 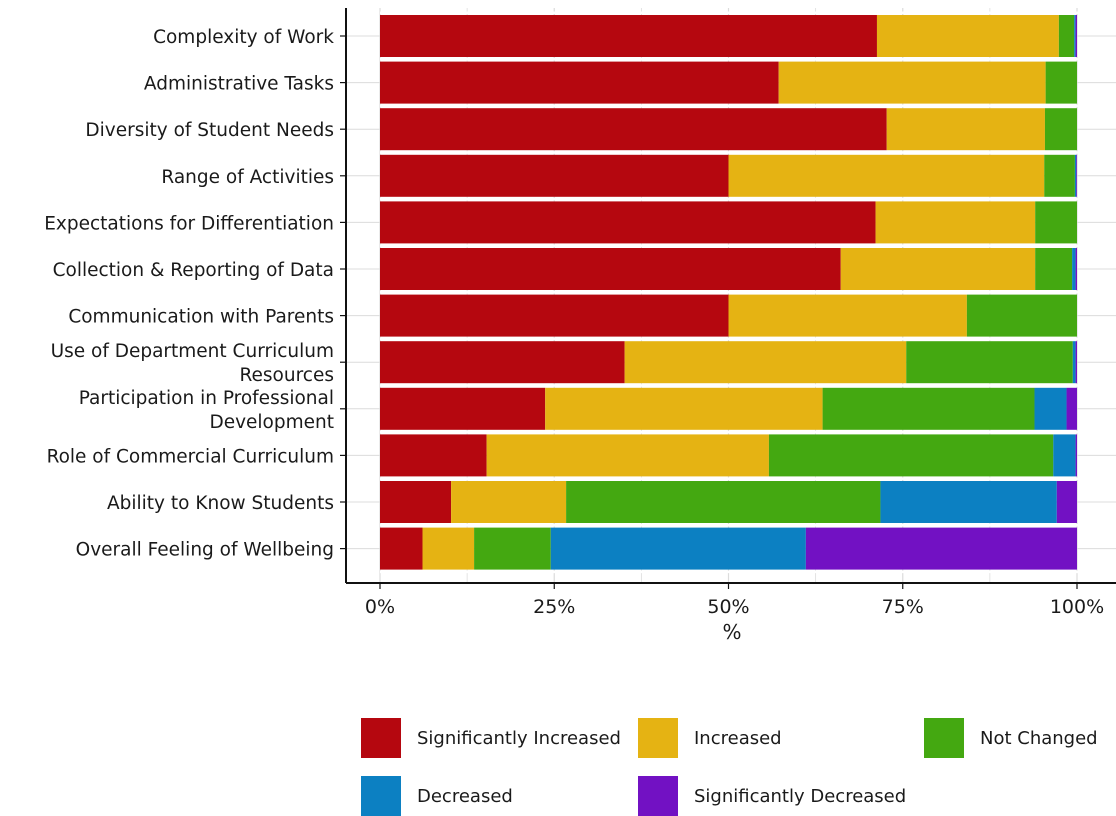 What do you see at coordinates (728, 607) in the screenshot?
I see `x-tick-label: 50%` at bounding box center [728, 607].